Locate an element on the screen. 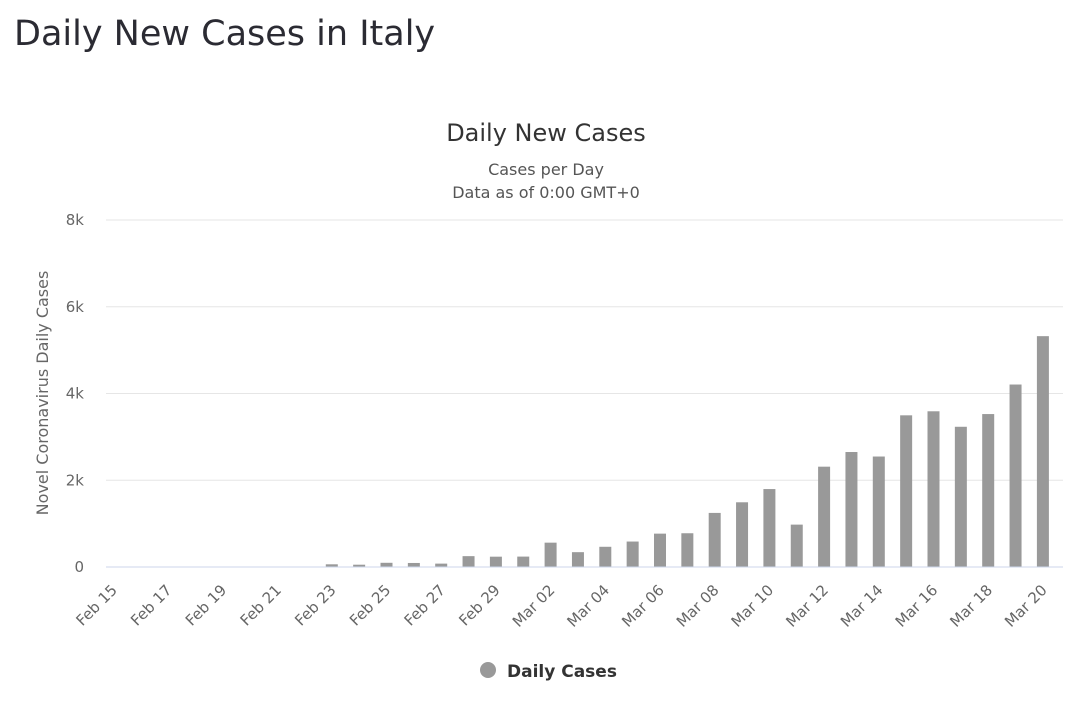 The height and width of the screenshot is (707, 1080). x-tick-label: Mar 20 is located at coordinates (1026, 606).